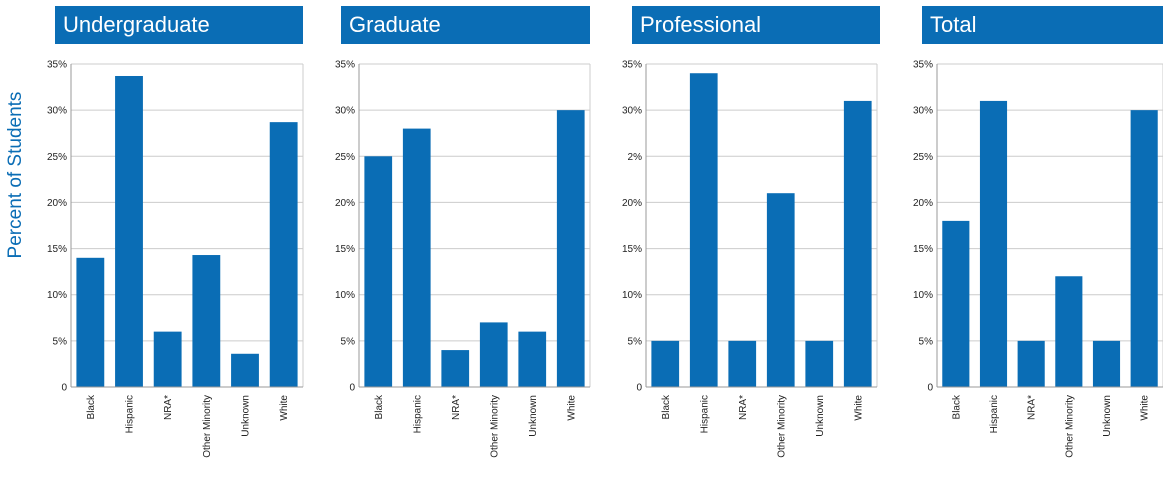 Image resolution: width=1163 pixels, height=479 pixels. Describe the element at coordinates (465, 25) in the screenshot. I see `panel-title-graduate: Graduate` at that location.